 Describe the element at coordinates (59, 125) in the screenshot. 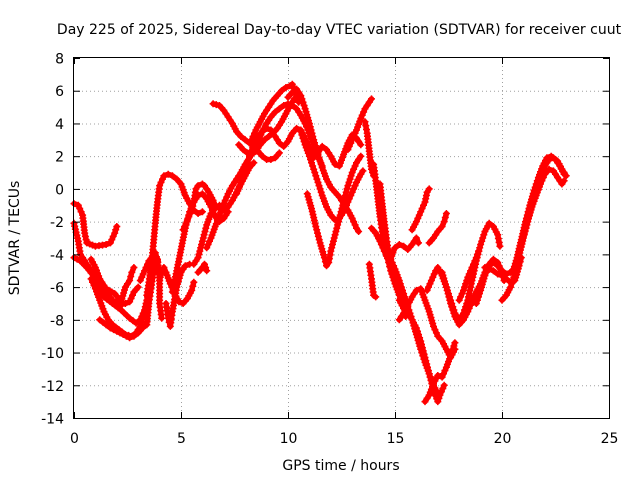

I see `y-tick-label: 4` at that location.